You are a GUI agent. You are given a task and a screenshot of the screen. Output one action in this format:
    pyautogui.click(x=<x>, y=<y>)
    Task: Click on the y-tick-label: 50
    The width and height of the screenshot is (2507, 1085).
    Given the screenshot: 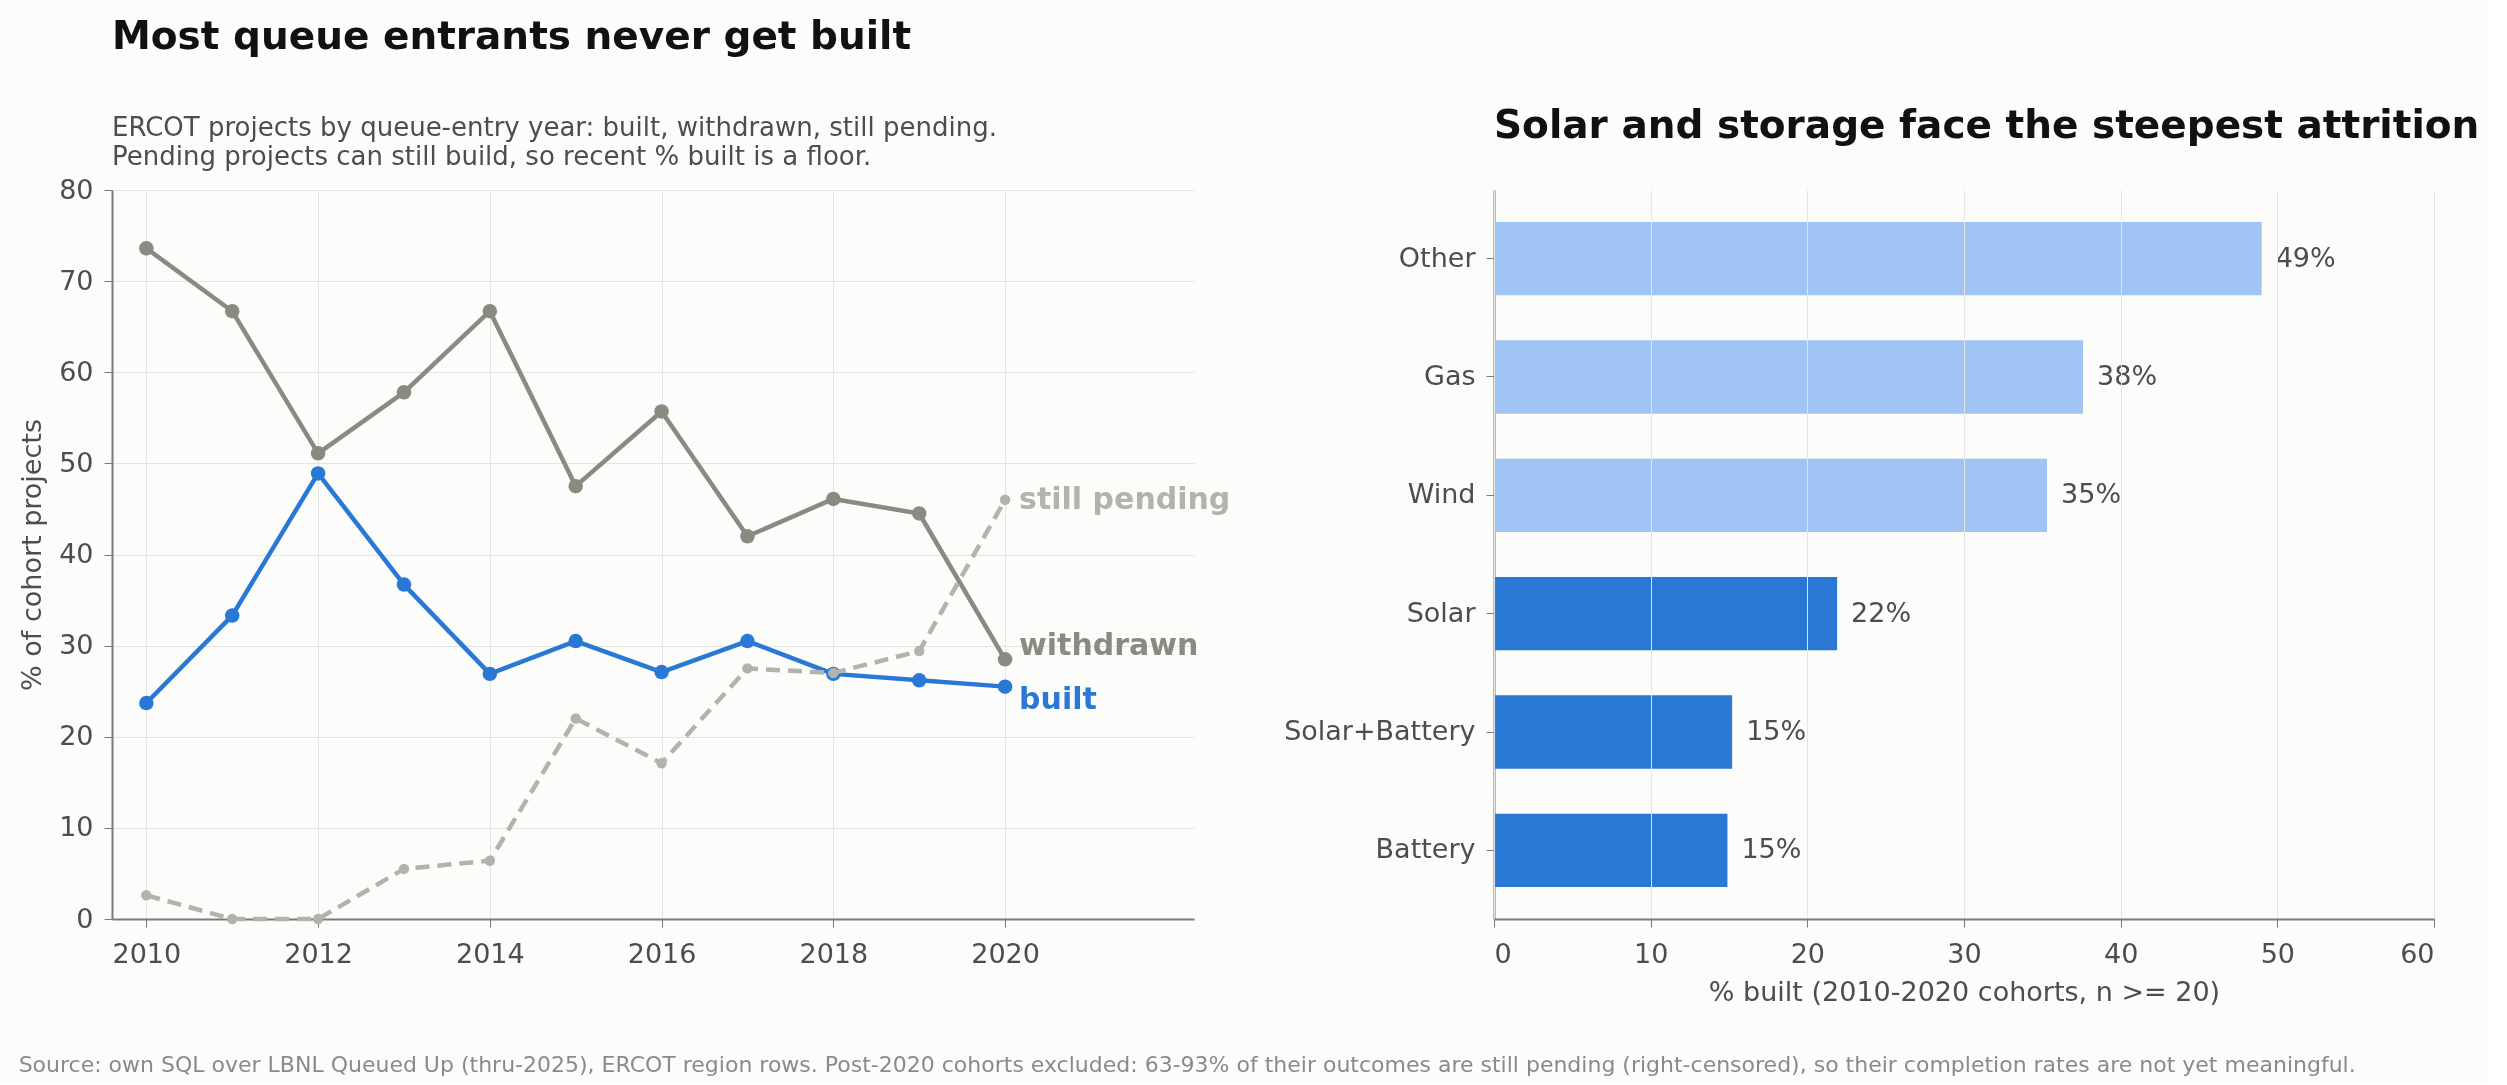 What is the action you would take?
    pyautogui.click(x=76, y=462)
    